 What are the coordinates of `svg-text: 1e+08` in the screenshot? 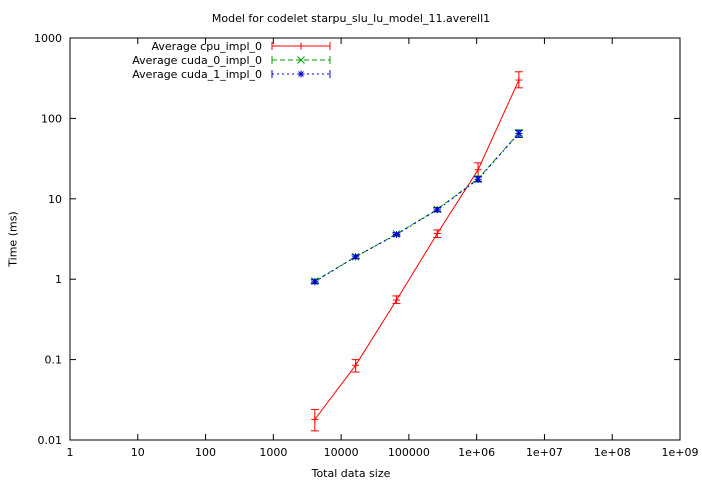 It's located at (612, 452).